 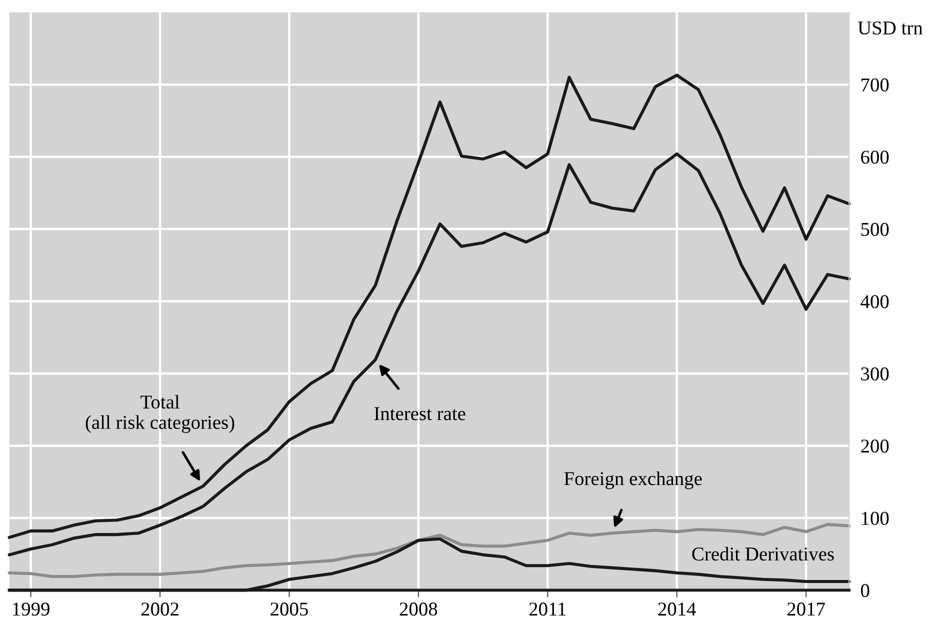 What do you see at coordinates (875, 446) in the screenshot?
I see `y-tick-label: 200` at bounding box center [875, 446].